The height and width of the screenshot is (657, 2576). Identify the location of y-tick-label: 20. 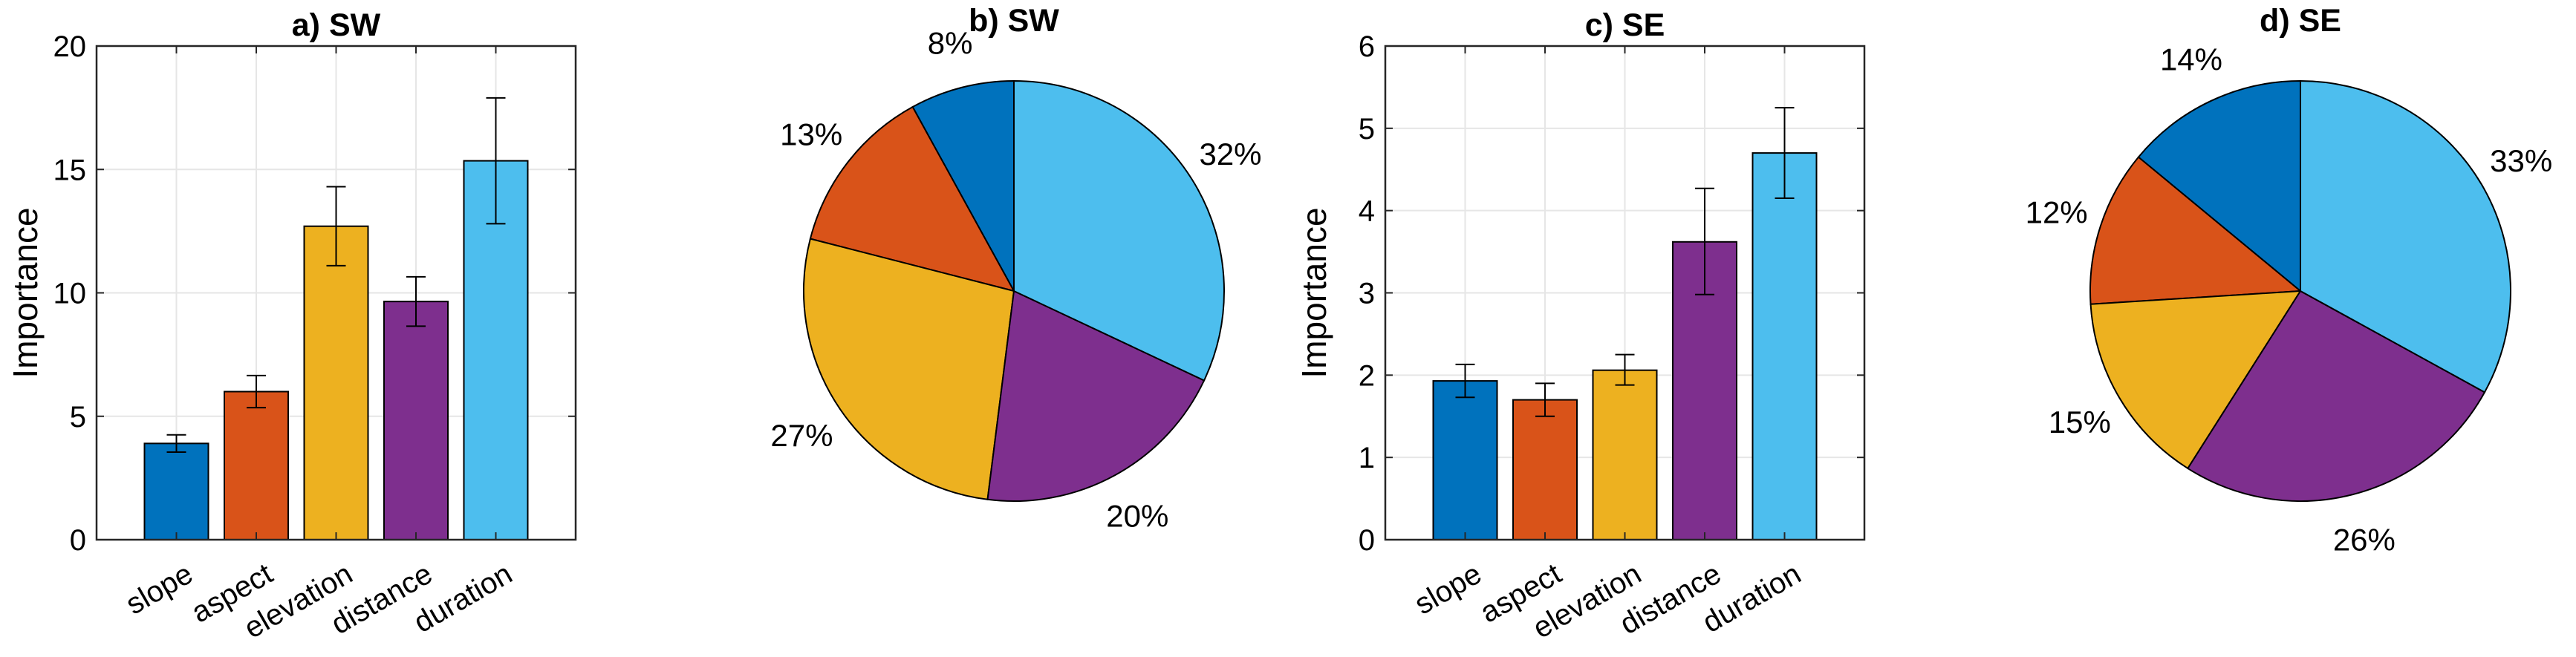
(70, 46).